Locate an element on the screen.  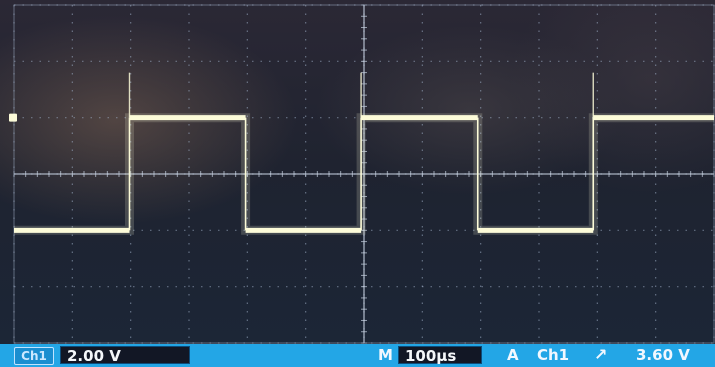
volts-per-div-readout: 2.00 V is located at coordinates (125, 355).